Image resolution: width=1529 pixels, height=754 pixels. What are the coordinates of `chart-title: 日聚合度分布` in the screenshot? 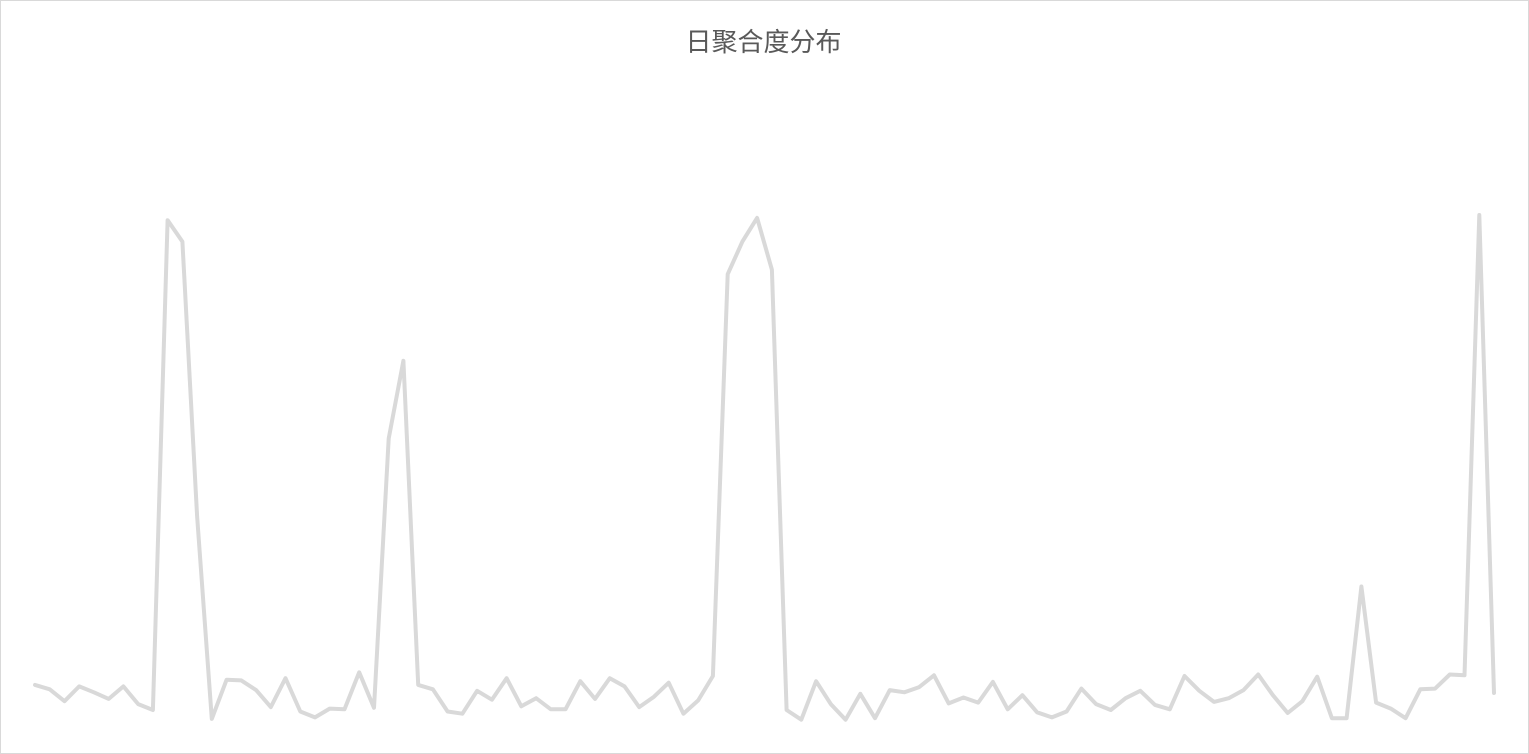 It's located at (763, 43).